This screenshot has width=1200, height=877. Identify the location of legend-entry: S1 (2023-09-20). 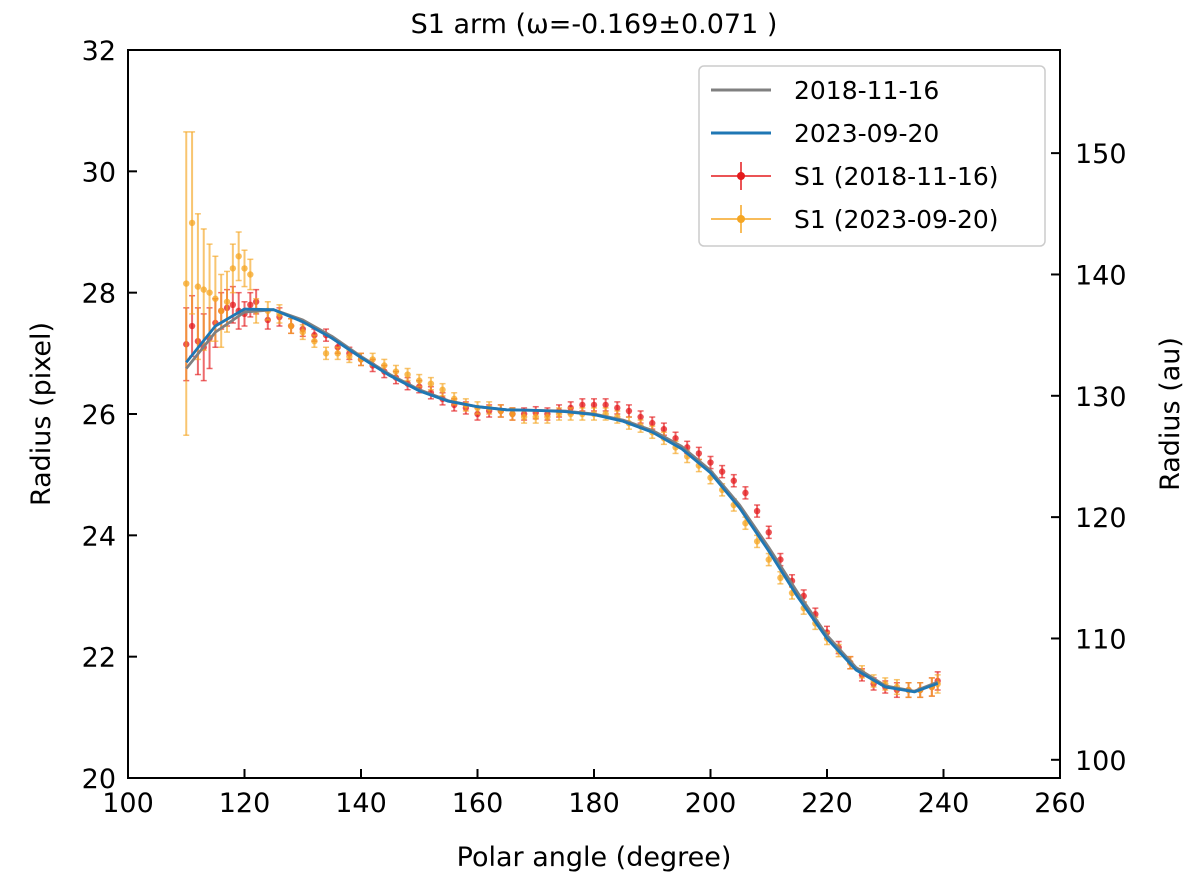
(855, 219).